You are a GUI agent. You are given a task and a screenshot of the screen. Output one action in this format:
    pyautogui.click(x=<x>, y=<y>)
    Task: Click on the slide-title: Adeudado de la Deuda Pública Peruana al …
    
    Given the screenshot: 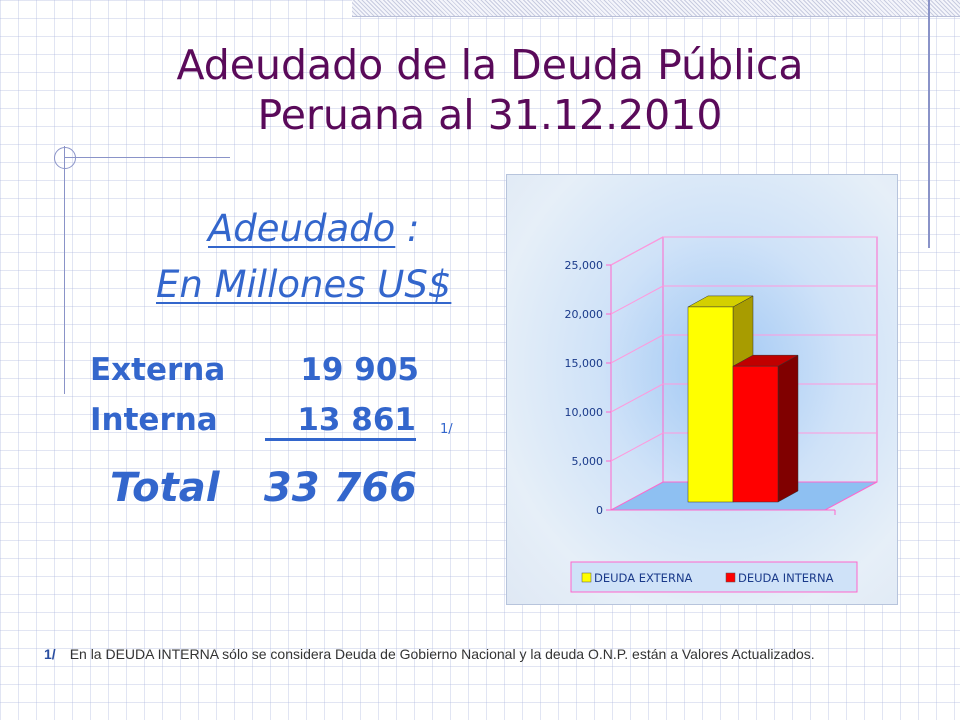 What is the action you would take?
    pyautogui.click(x=490, y=90)
    